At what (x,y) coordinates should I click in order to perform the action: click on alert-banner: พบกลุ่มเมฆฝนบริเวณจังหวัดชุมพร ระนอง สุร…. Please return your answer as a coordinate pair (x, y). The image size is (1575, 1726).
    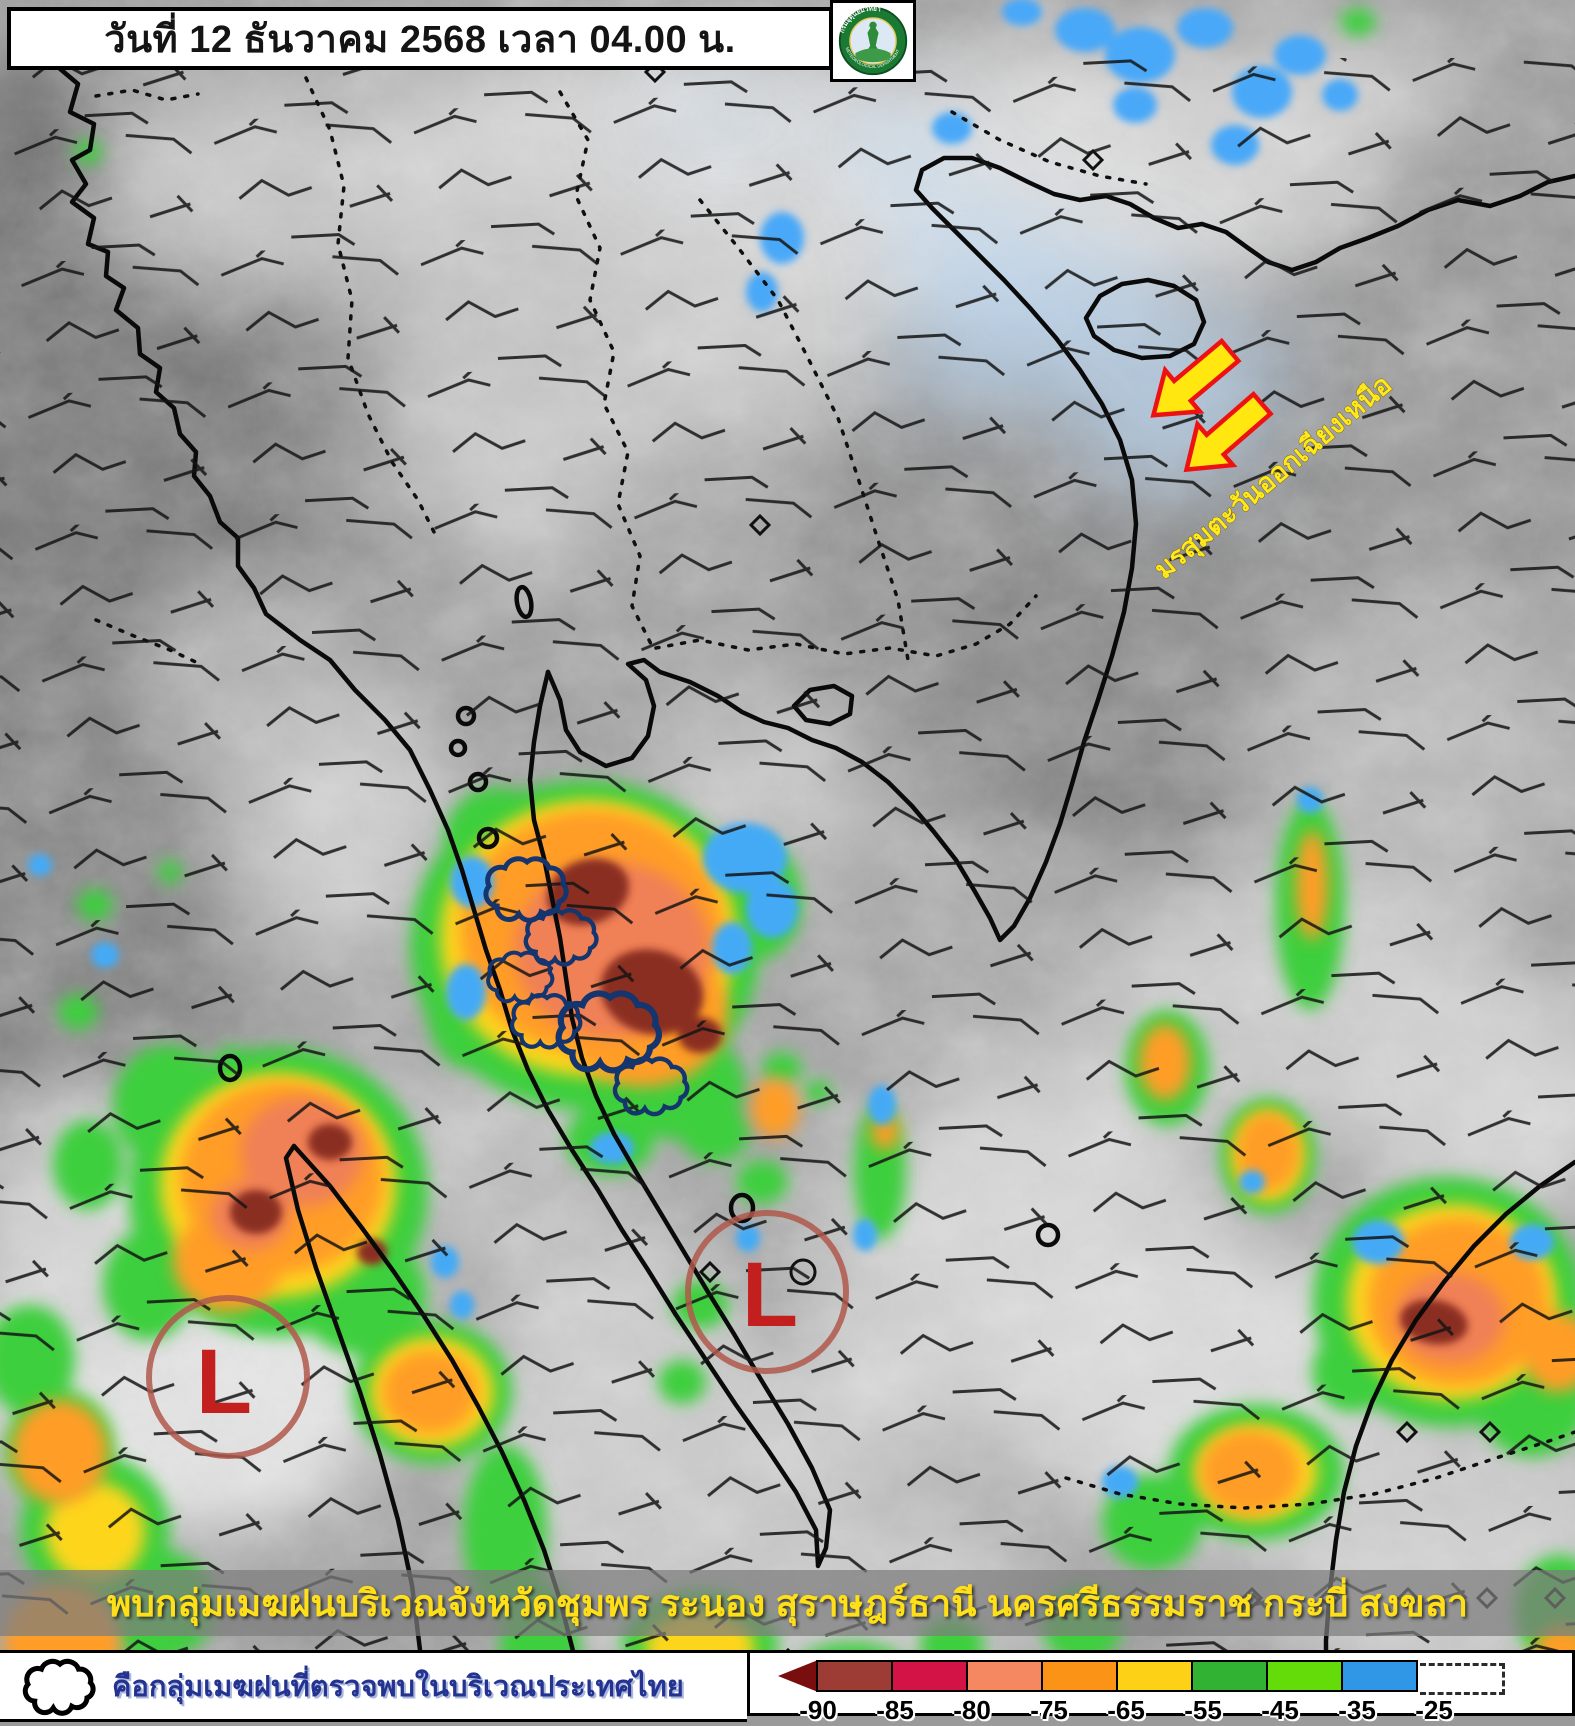
    Looking at the image, I should click on (787, 1603).